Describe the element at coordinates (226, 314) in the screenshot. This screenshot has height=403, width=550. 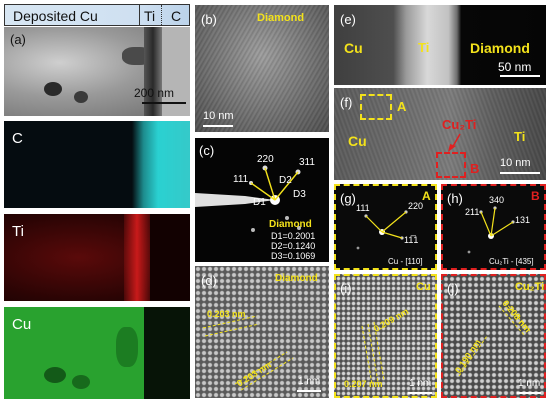
I see `panel-d-spacing-1: 0.203 nm` at that location.